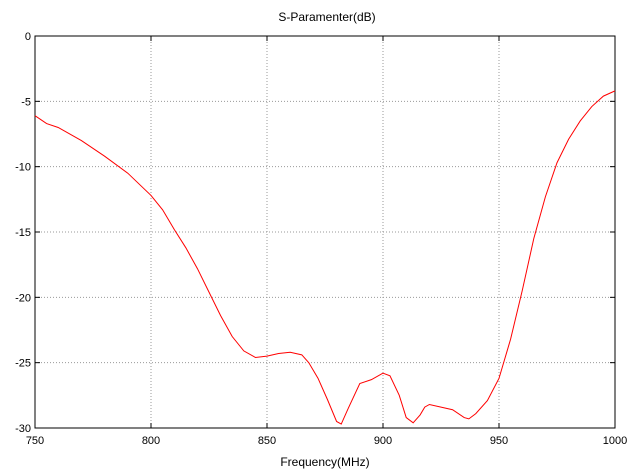 This screenshot has height=469, width=639. What do you see at coordinates (326, 17) in the screenshot?
I see `chart-title: S-Paramenter(dB)` at bounding box center [326, 17].